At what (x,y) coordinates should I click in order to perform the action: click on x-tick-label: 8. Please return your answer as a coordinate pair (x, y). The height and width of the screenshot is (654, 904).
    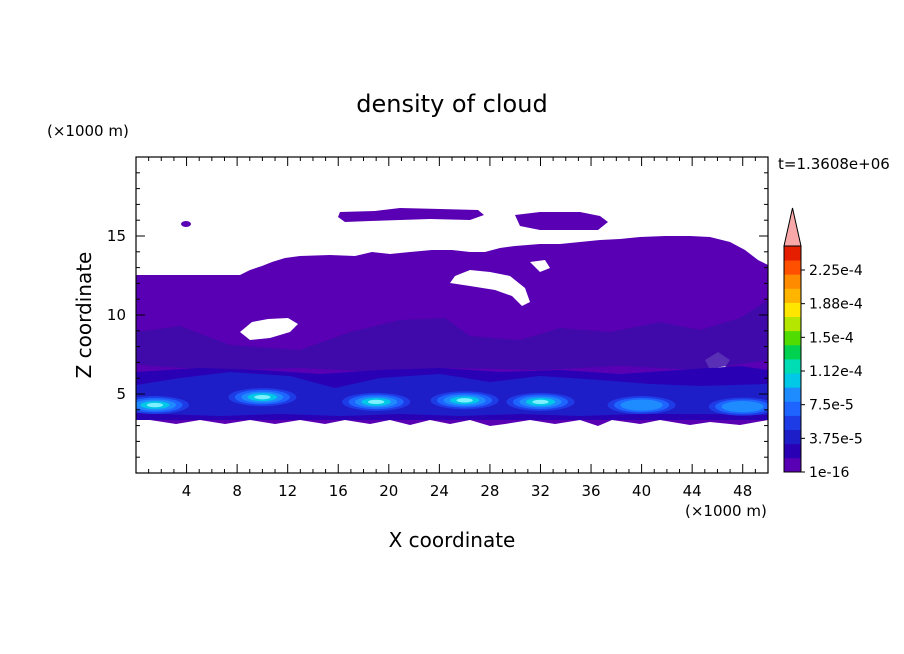
    Looking at the image, I should click on (237, 491).